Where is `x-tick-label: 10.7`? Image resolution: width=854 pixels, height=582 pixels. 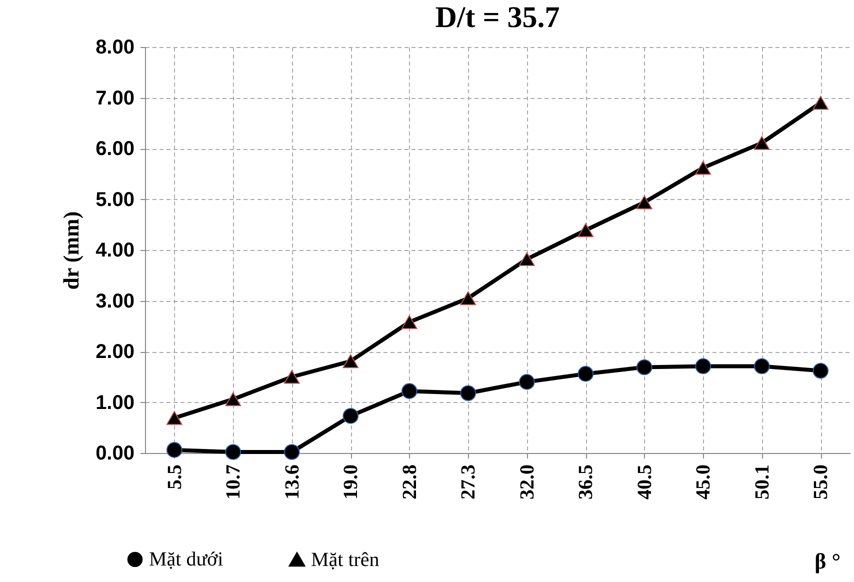
x-tick-label: 10.7 is located at coordinates (233, 482).